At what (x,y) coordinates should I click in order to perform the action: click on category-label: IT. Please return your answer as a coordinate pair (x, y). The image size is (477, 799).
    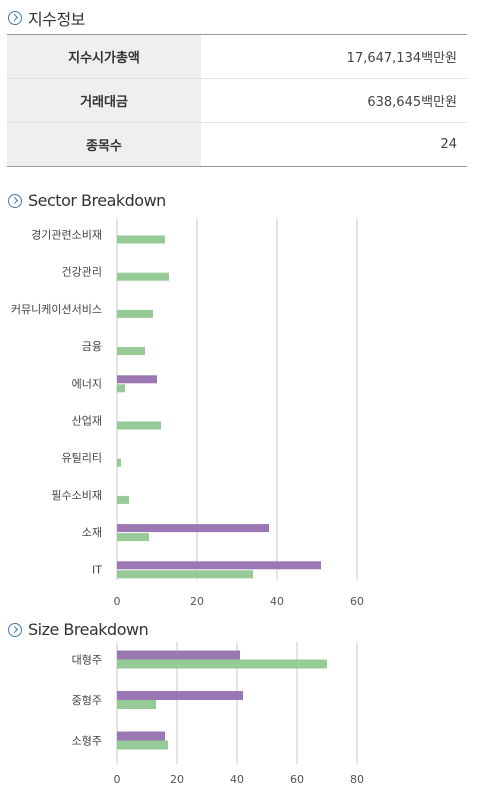
    Looking at the image, I should click on (97, 569).